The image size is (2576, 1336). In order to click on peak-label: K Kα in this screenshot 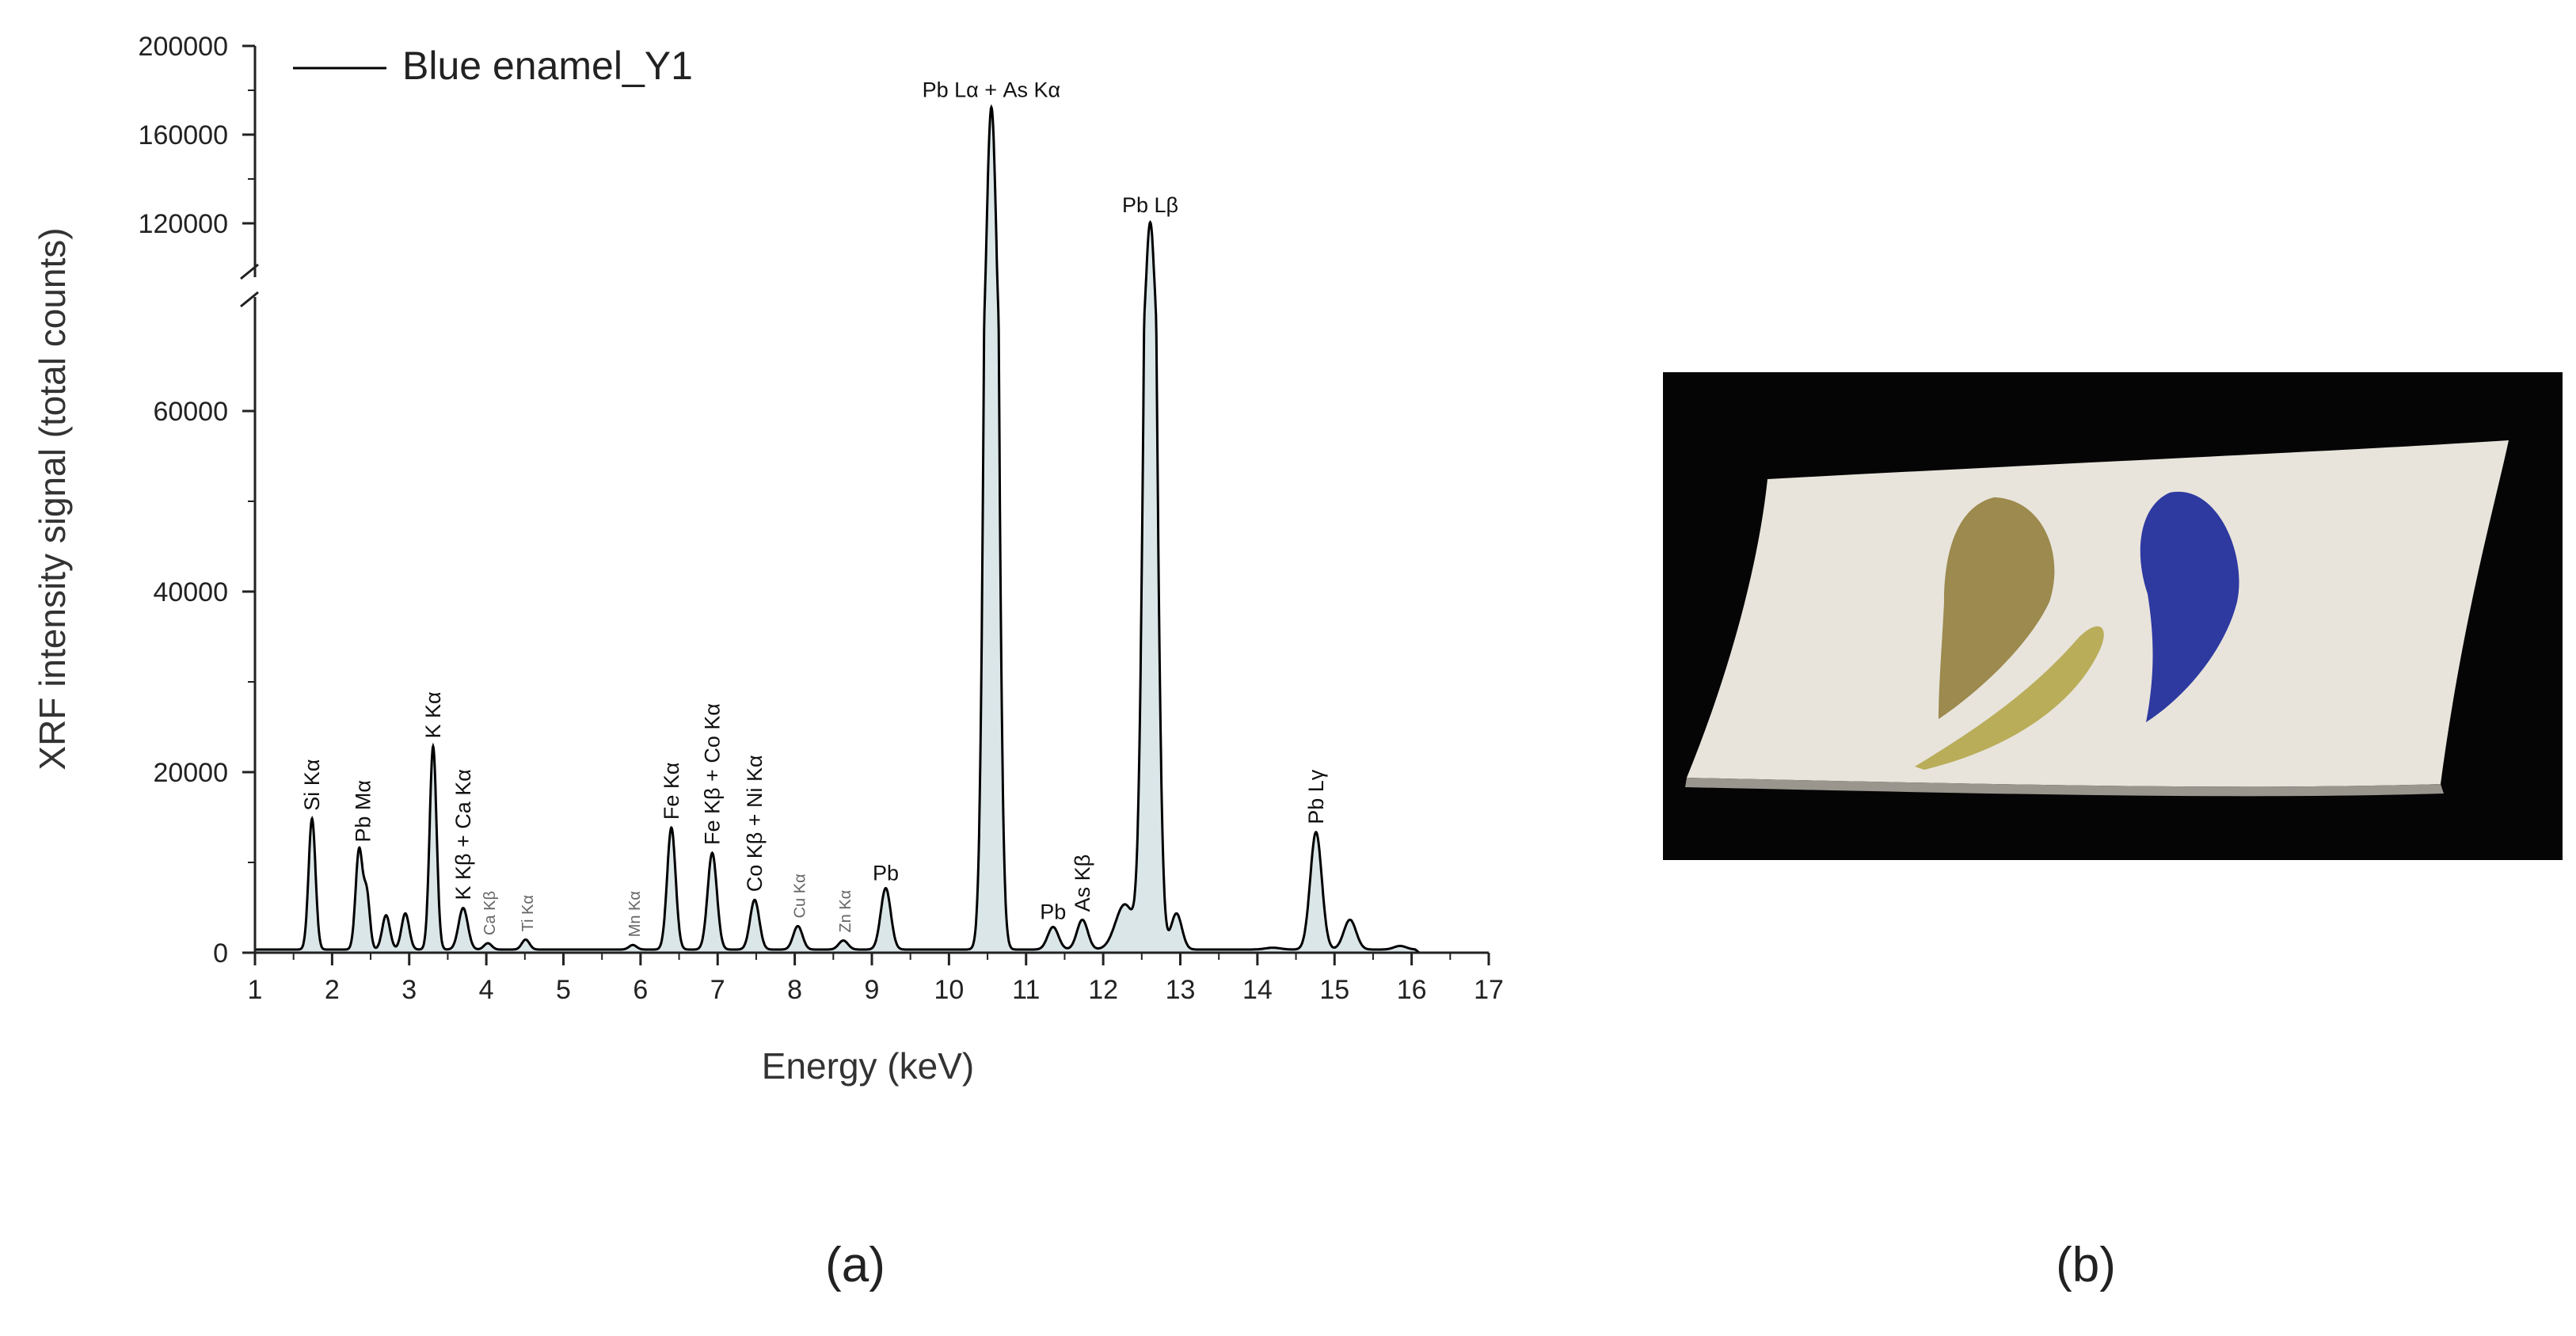, I will do `click(433, 714)`.